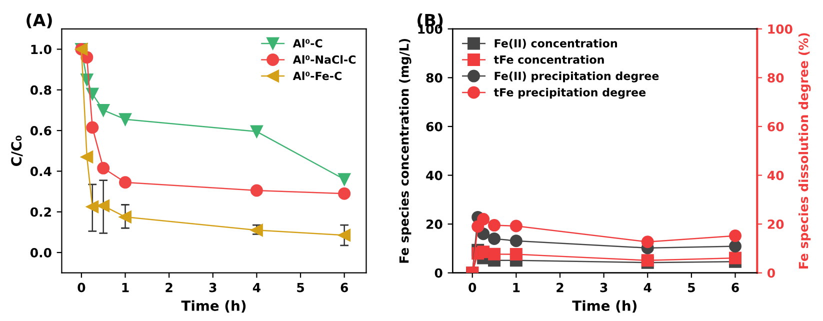 The image size is (823, 321). What do you see at coordinates (39, 20) in the screenshot?
I see `chart-title: (A)` at bounding box center [39, 20].